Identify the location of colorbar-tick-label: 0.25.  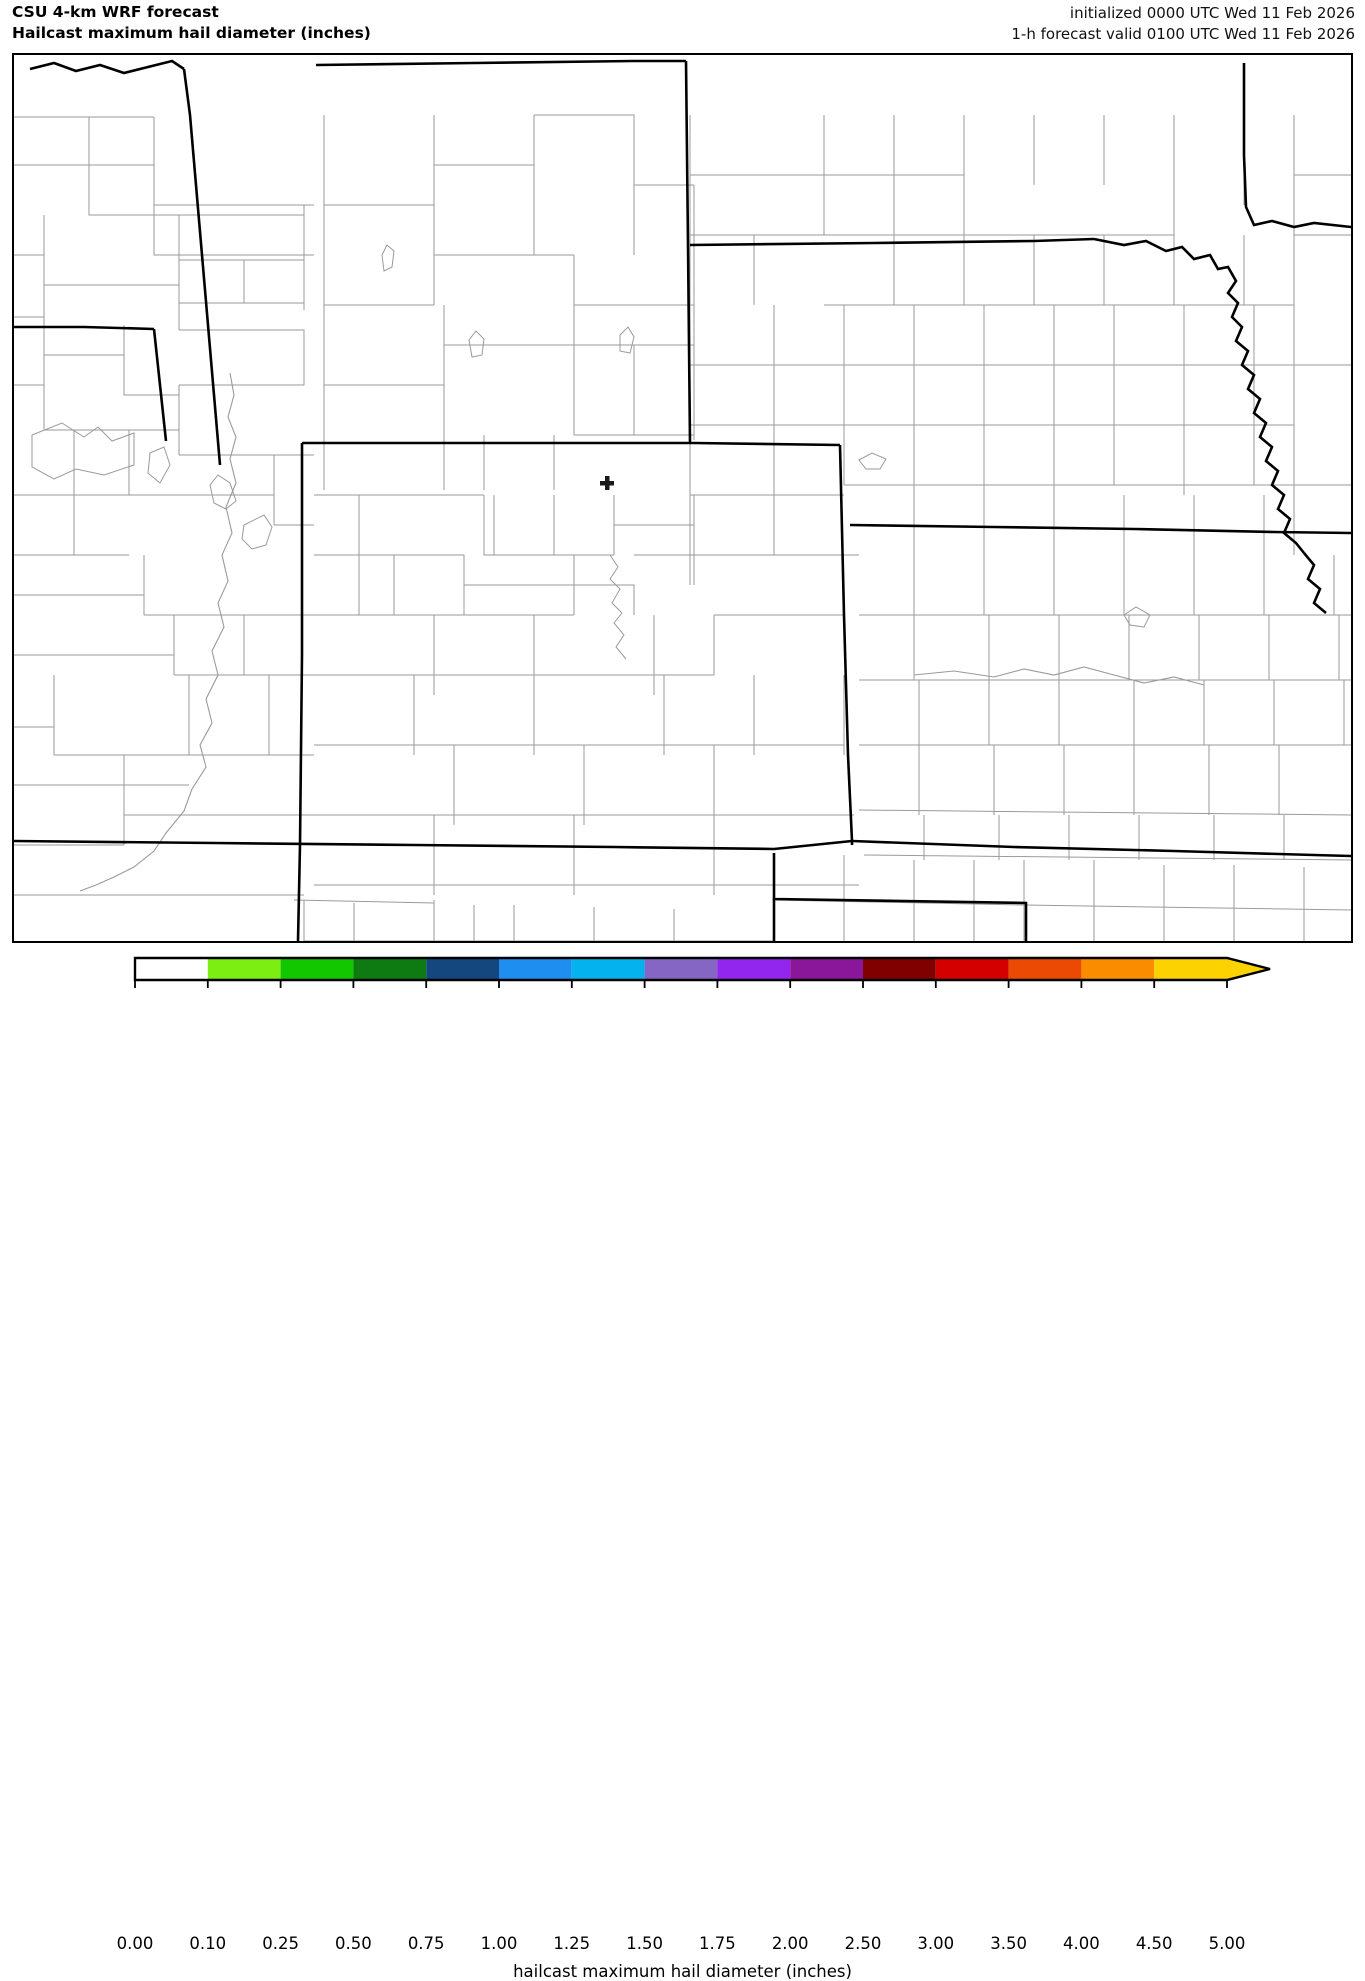
(280, 1943).